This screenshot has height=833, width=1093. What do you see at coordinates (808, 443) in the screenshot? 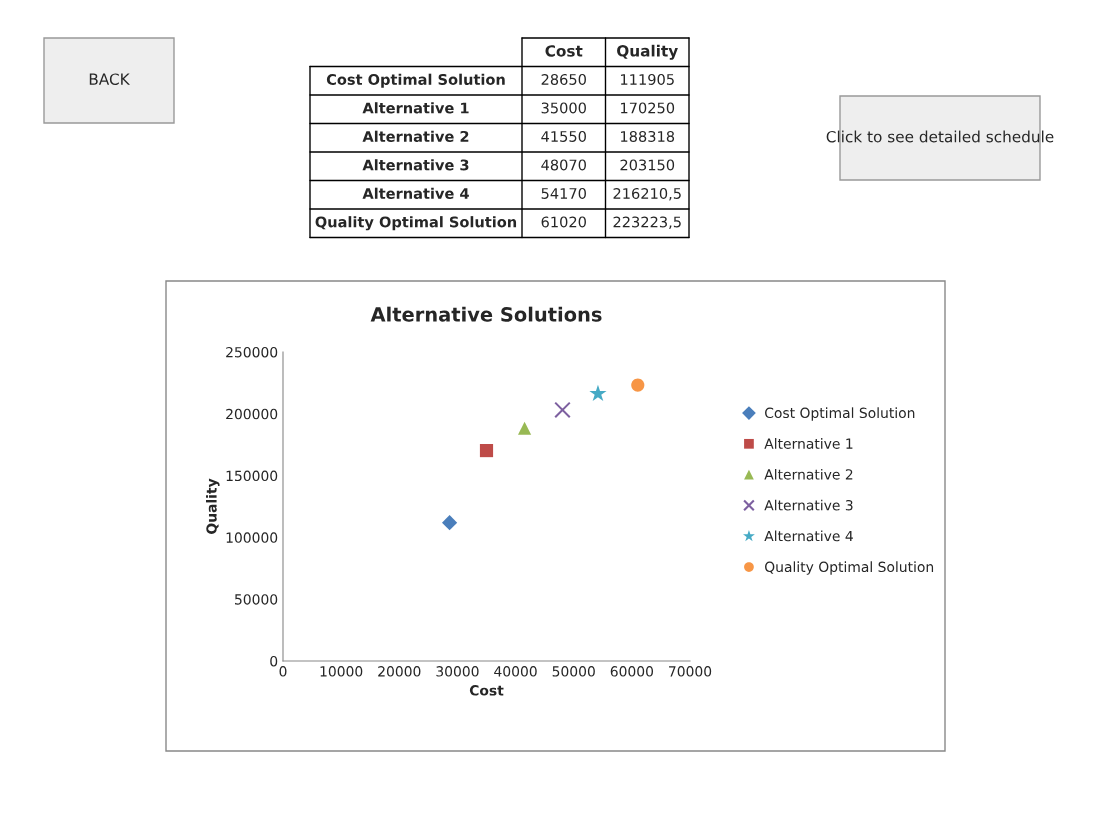
I see `legend-label: Alternative 1` at bounding box center [808, 443].